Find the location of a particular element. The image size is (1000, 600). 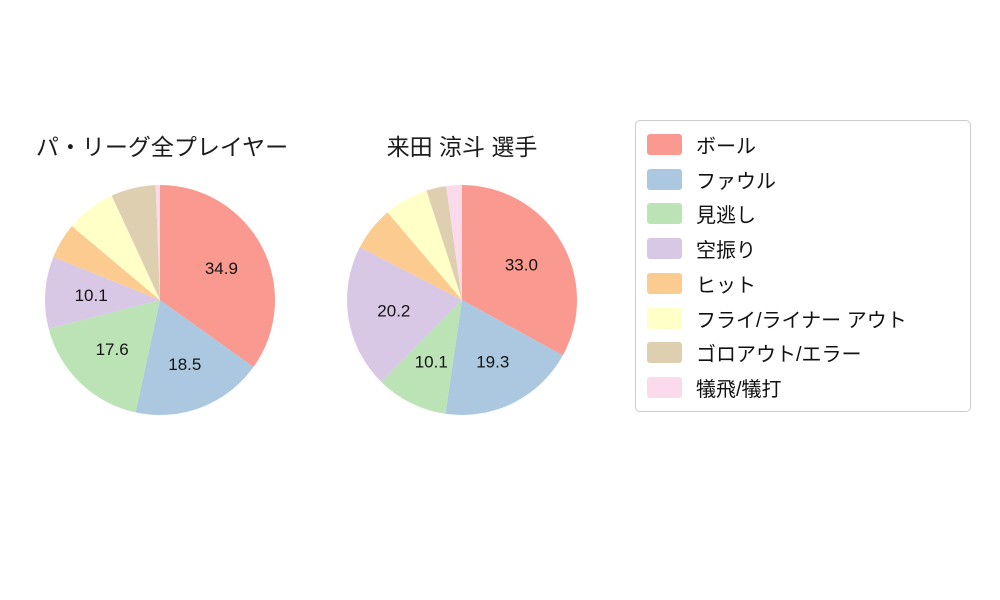

legend-label: ボール is located at coordinates (726, 146).